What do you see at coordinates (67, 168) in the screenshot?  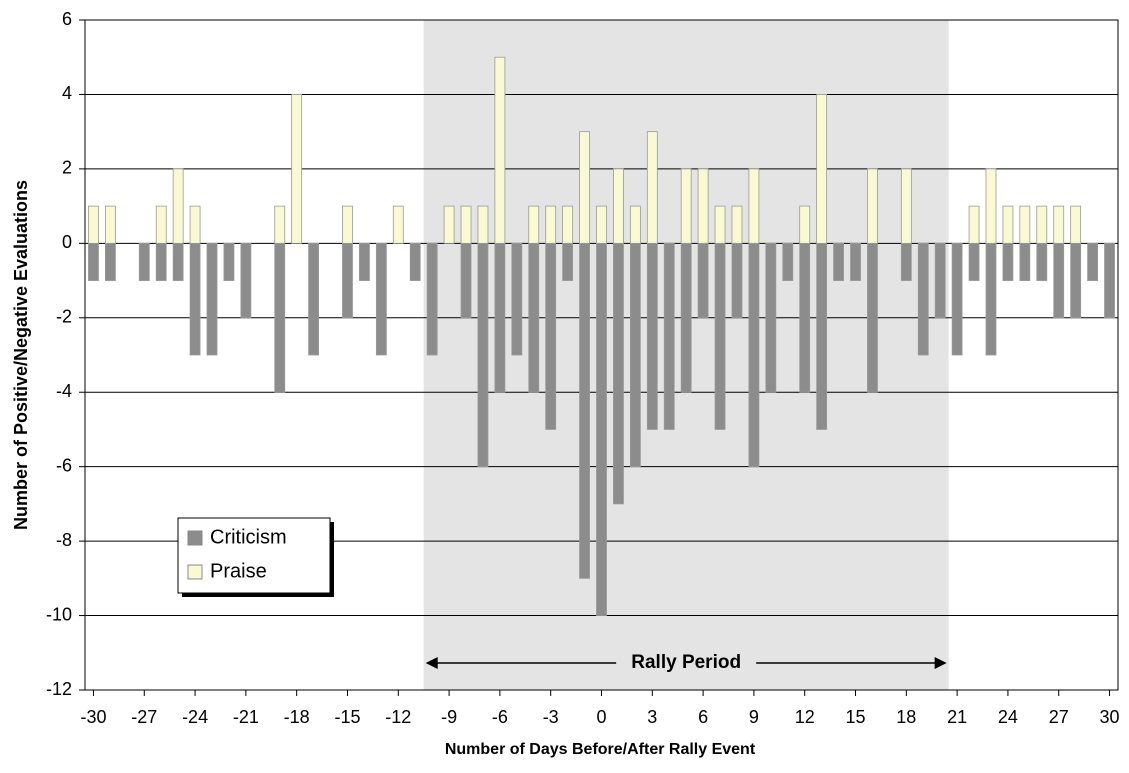 I see `y-tick-label: 2` at bounding box center [67, 168].